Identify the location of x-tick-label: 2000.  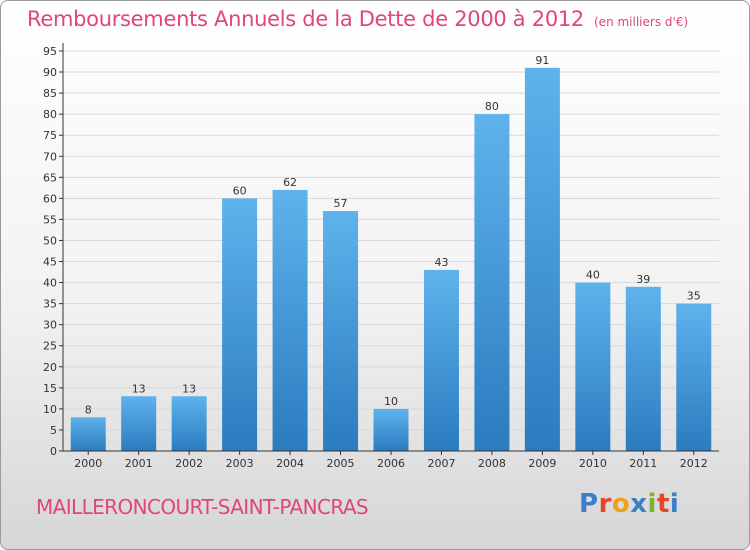
(88, 463).